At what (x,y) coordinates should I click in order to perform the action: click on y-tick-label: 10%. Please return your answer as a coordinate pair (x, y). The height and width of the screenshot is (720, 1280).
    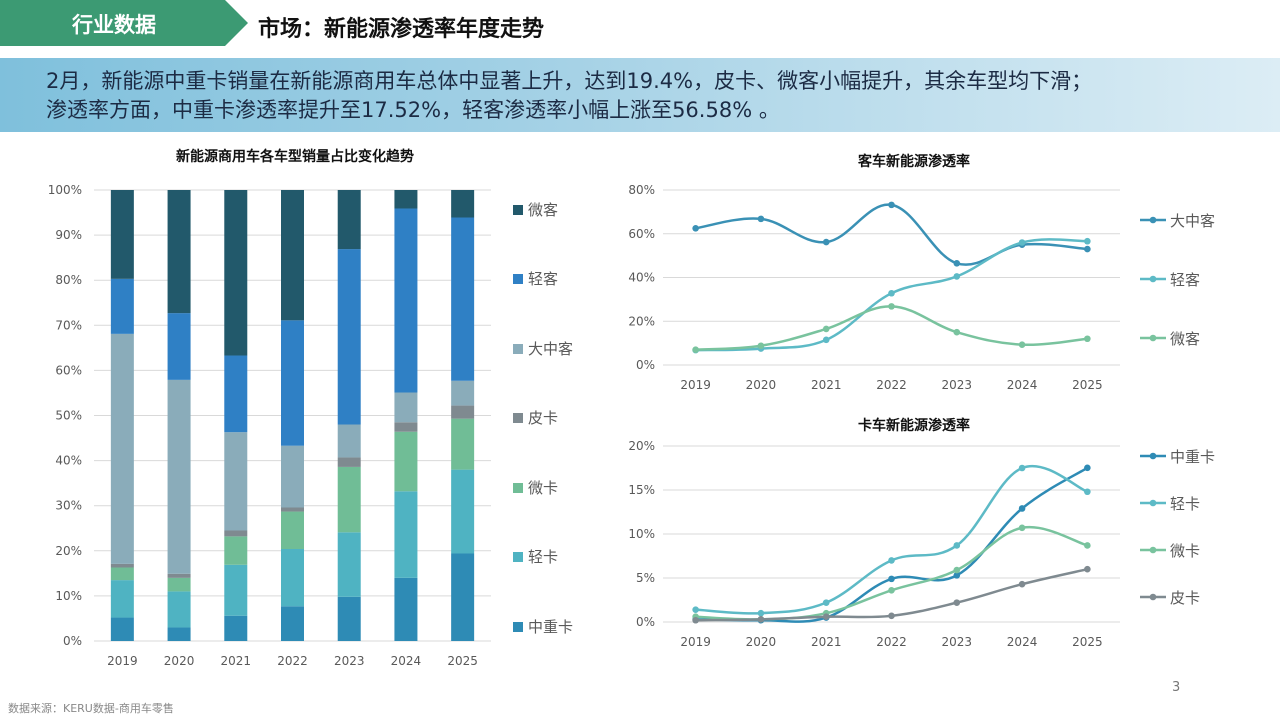
    Looking at the image, I should click on (68, 596).